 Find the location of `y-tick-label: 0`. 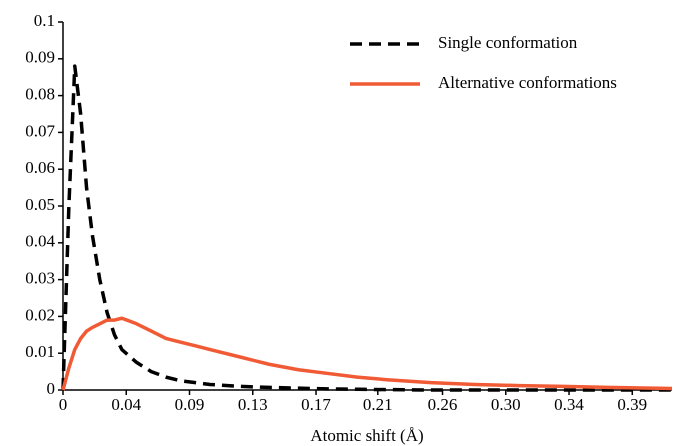

y-tick-label: 0 is located at coordinates (51, 388).